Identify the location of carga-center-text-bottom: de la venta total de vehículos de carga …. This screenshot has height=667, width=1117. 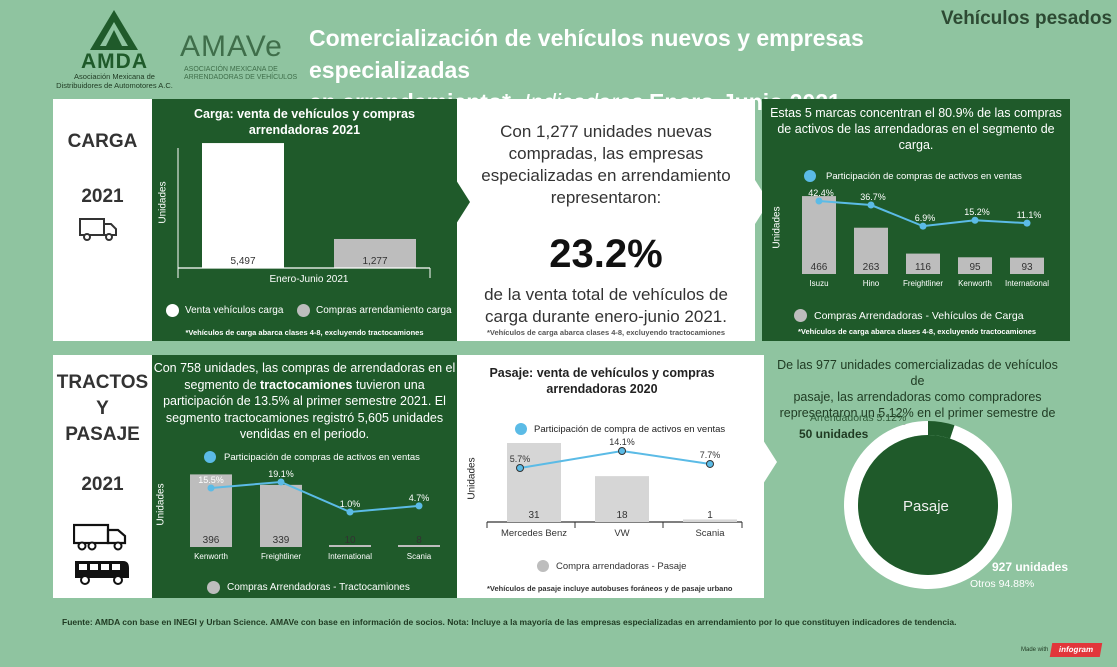
(606, 305).